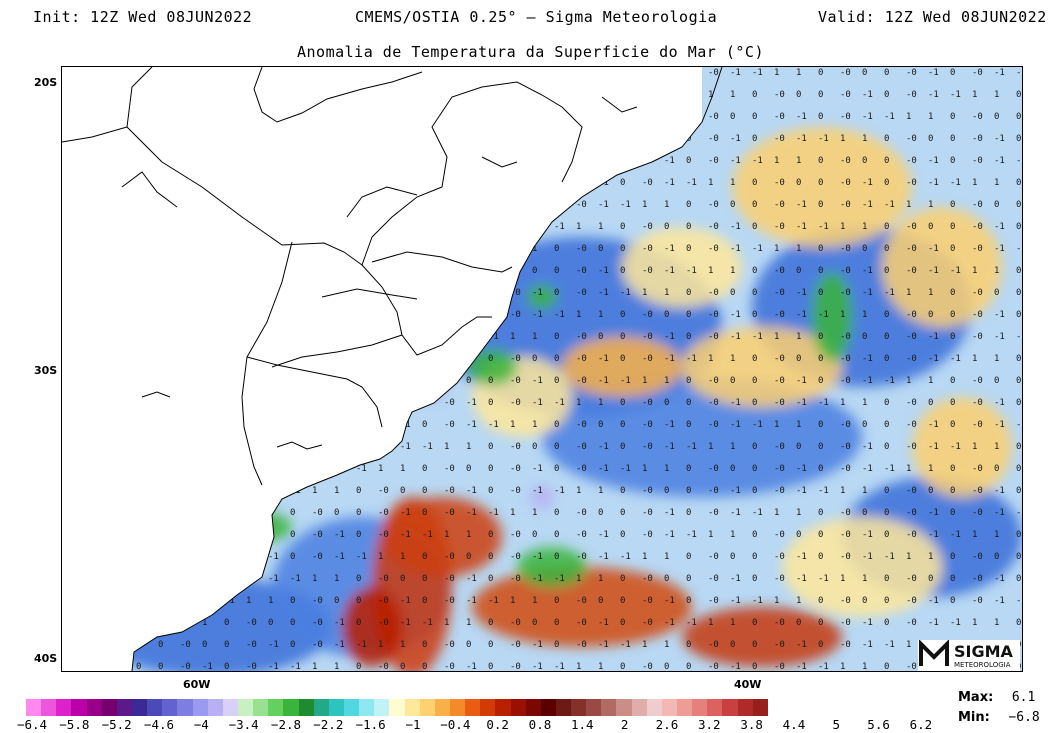 This screenshot has width=1061, height=733. I want to click on anomaly-blob, so click(942, 267).